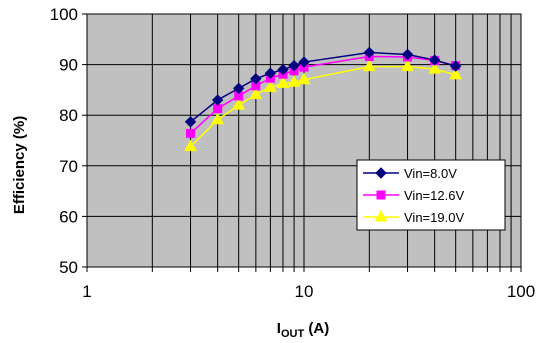 This screenshot has height=343, width=542. Describe the element at coordinates (68, 216) in the screenshot. I see `y-tick-label: 60` at that location.